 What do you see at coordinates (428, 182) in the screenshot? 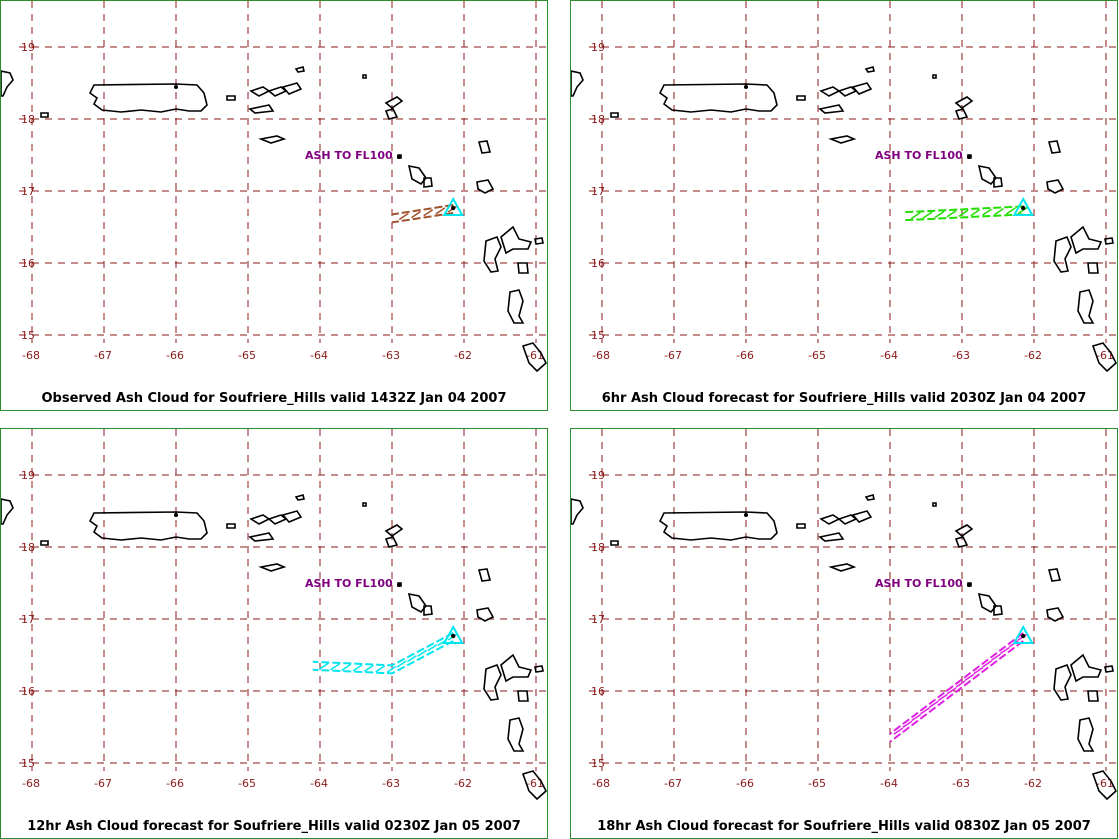
I see `coastline-nevis` at bounding box center [428, 182].